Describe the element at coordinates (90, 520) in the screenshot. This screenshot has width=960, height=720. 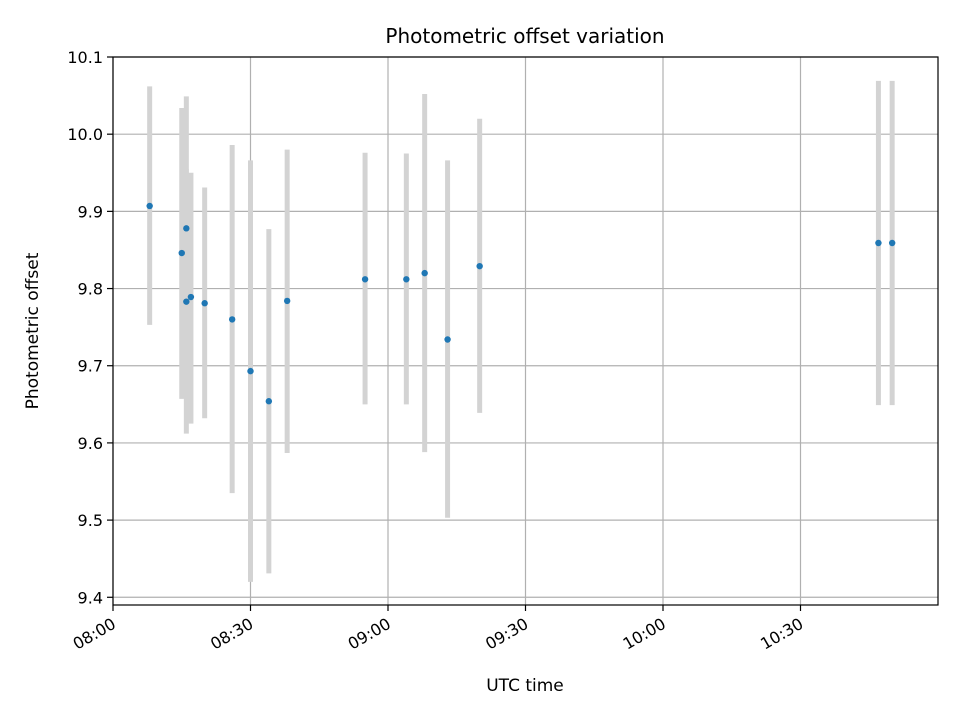
I see `y-tick-label: 9.5` at that location.